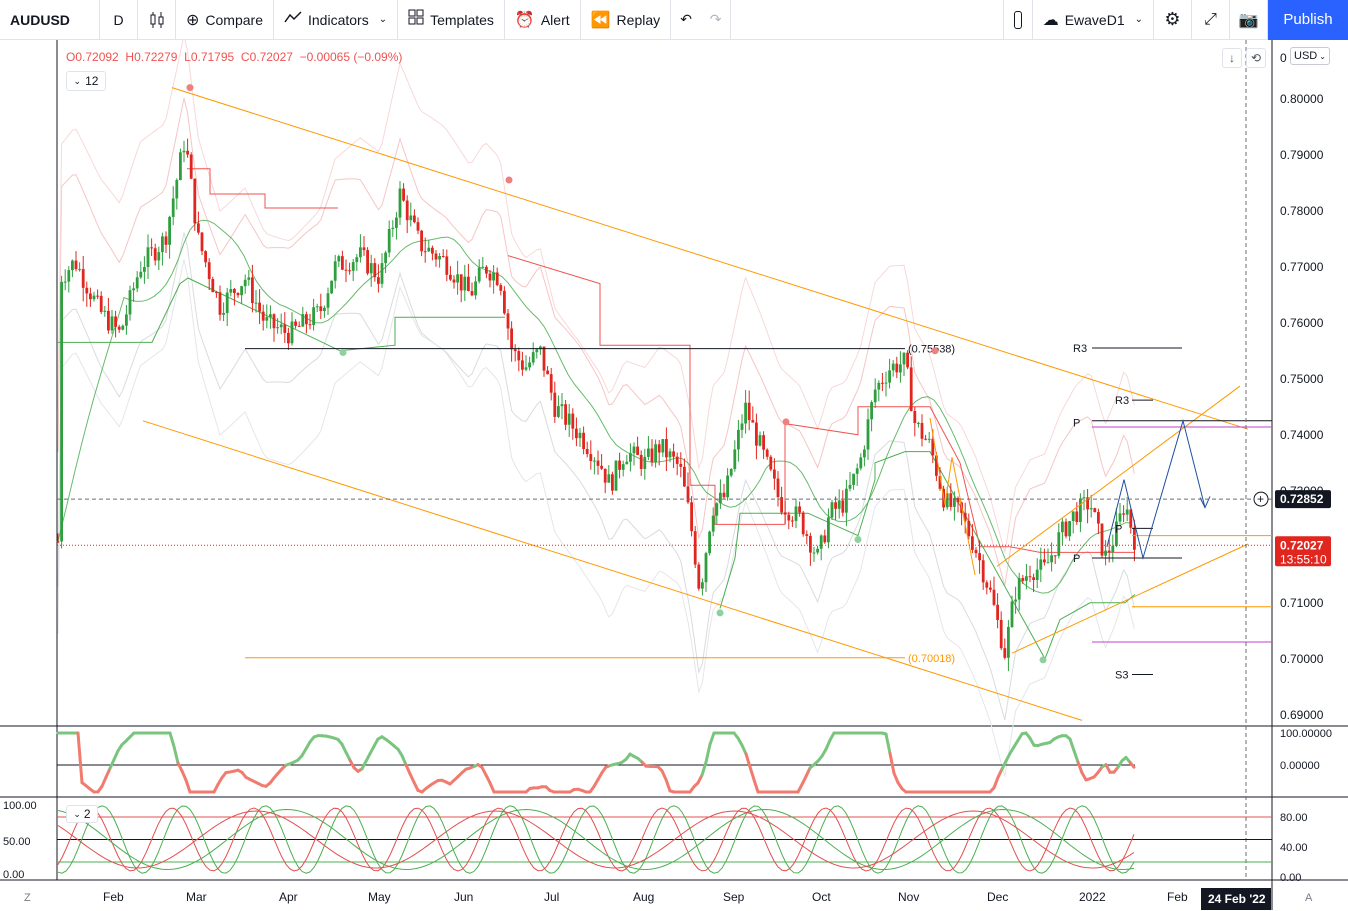 The image size is (1348, 911). Describe the element at coordinates (1308, 20) in the screenshot. I see `publish-button: Publish` at that location.